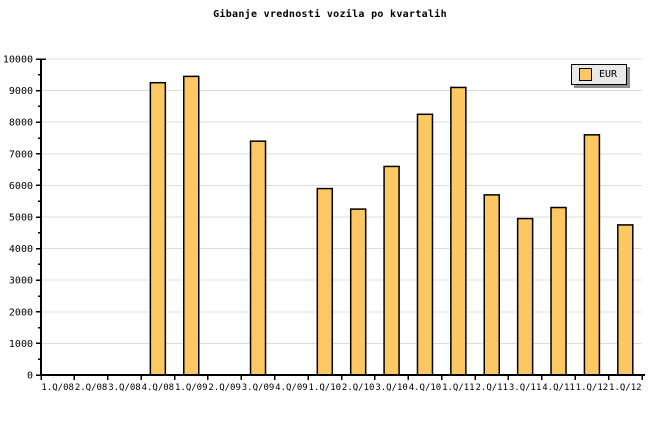 This screenshot has width=660, height=440. Describe the element at coordinates (608, 74) in the screenshot. I see `legend-label: EUR` at that location.